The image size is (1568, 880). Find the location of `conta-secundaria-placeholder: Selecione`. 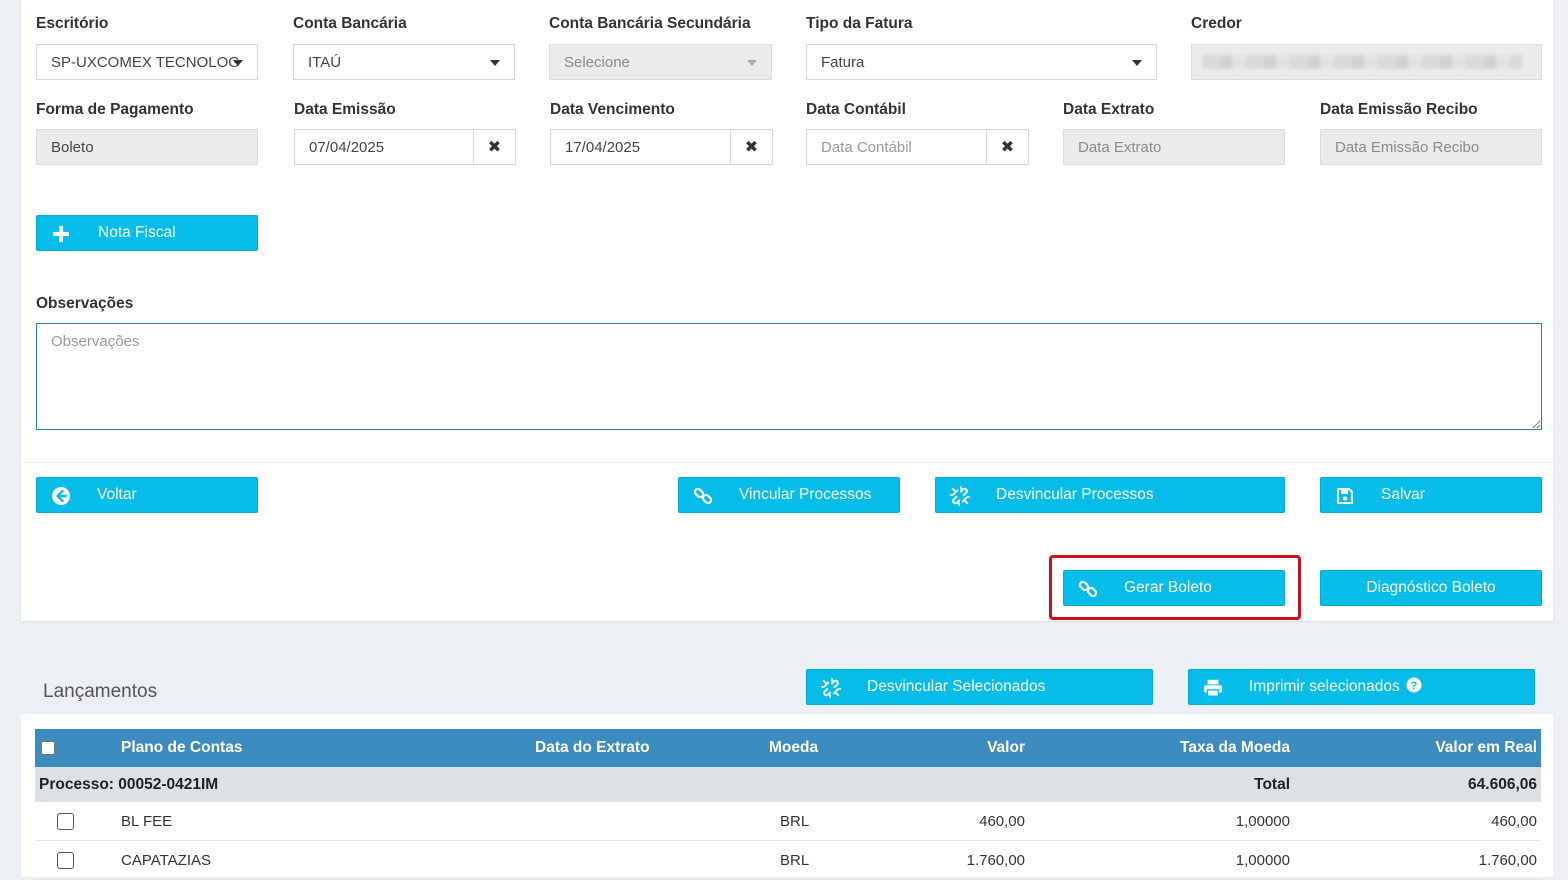

conta-secundaria-placeholder: Selecione is located at coordinates (597, 62).